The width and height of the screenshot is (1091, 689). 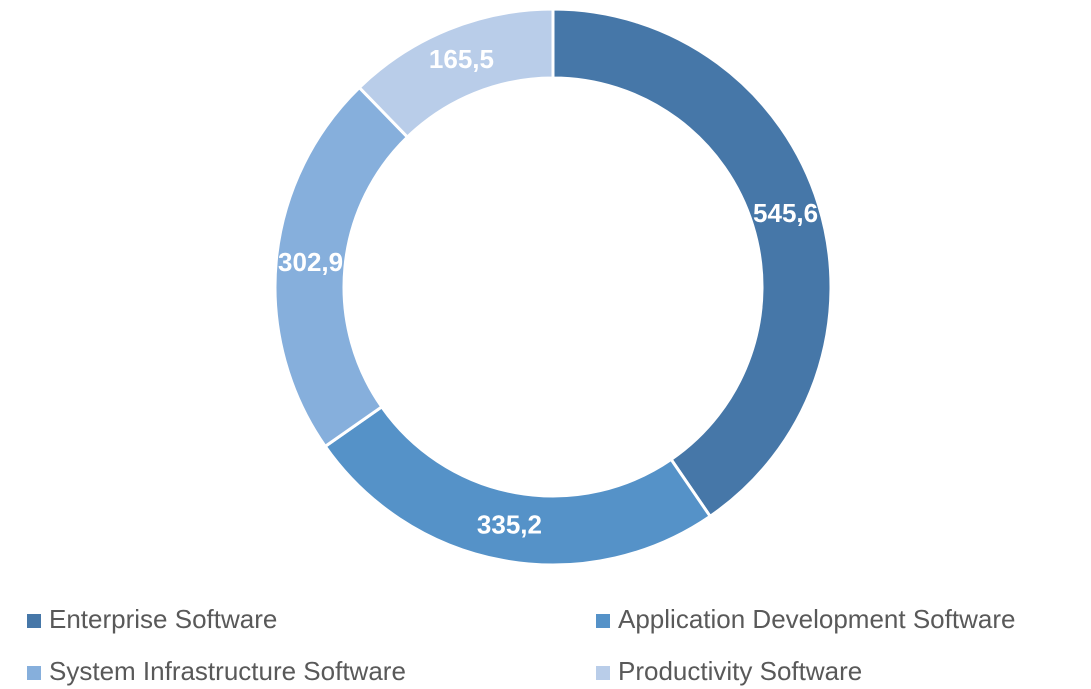 What do you see at coordinates (740, 671) in the screenshot?
I see `legend-label: Productivity Software` at bounding box center [740, 671].